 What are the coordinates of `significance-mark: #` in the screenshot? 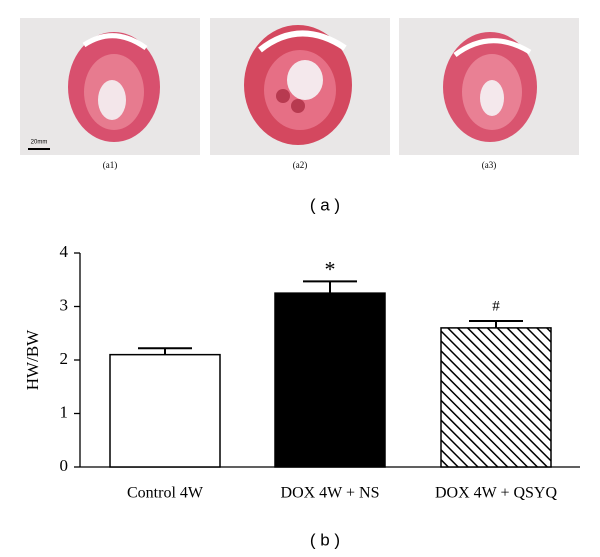 It's located at (496, 306).